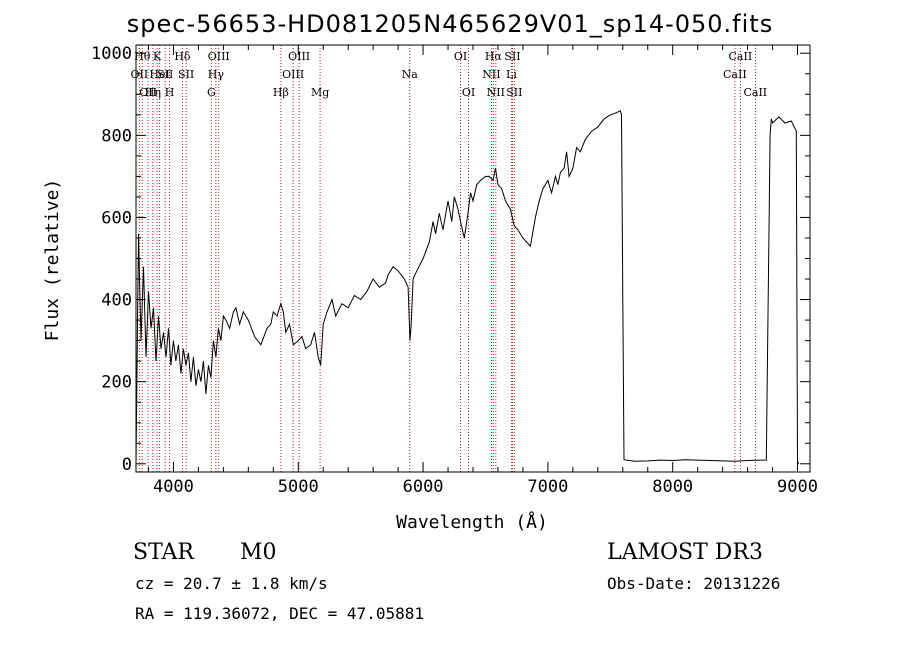  What do you see at coordinates (511, 74) in the screenshot?
I see `line-label: Li` at bounding box center [511, 74].